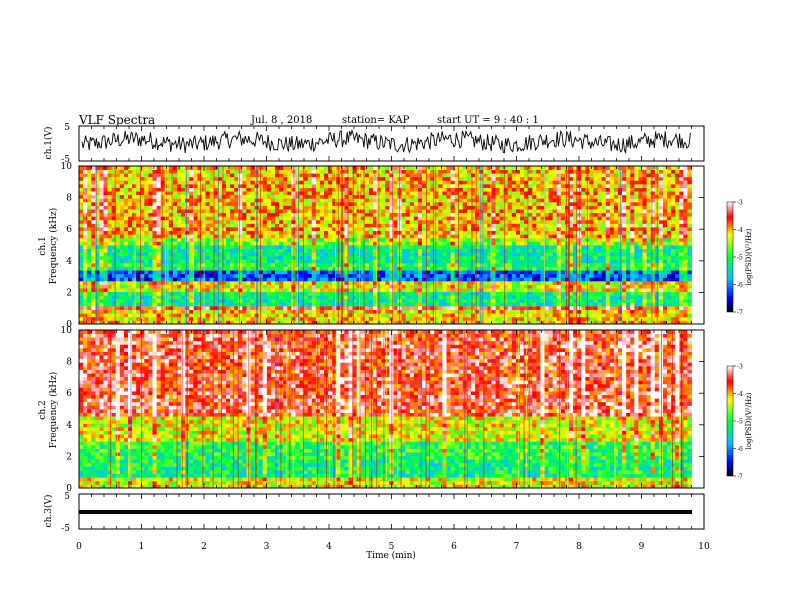 The height and width of the screenshot is (612, 792). What do you see at coordinates (391, 143) in the screenshot?
I see `ch1-waveform-ticks` at bounding box center [391, 143].